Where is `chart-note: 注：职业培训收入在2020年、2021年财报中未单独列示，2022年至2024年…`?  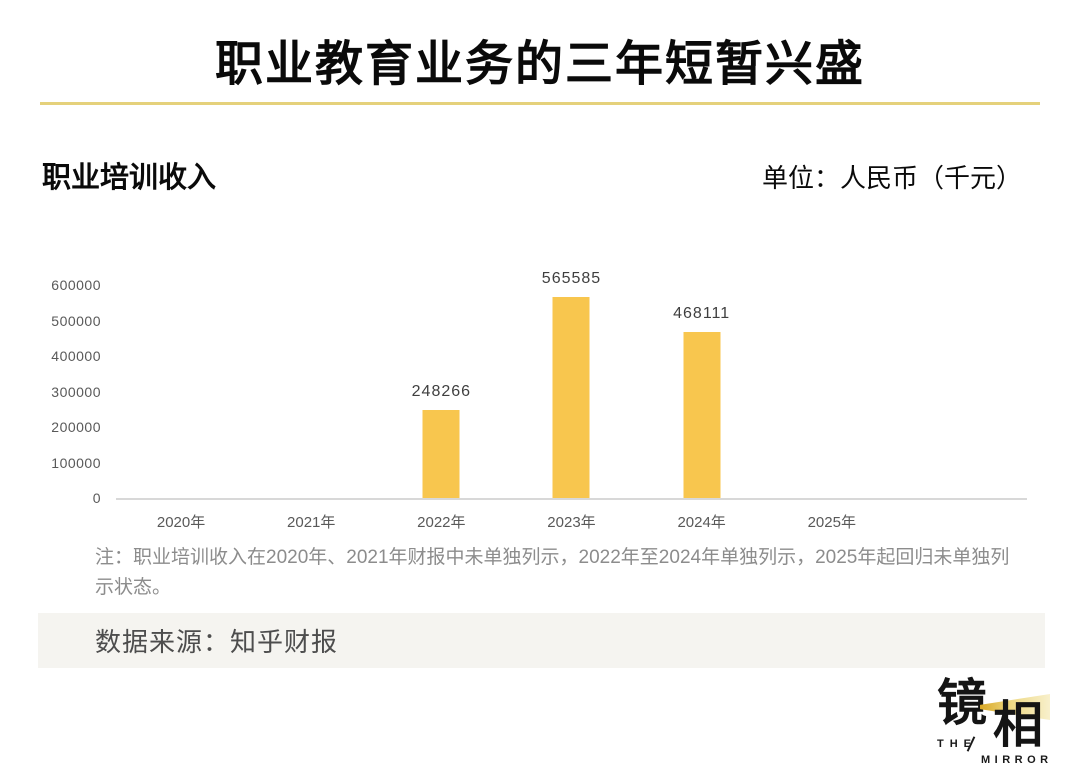
chart-note: 注：职业培训收入在2020年、2021年财报中未单独列示，2022年至2024年… is located at coordinates (552, 573).